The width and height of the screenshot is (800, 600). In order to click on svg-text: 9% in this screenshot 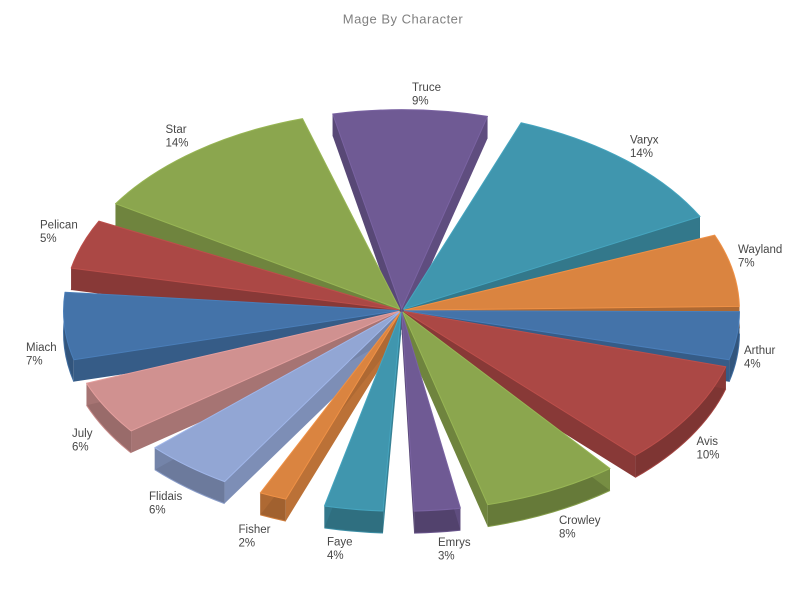, I will do `click(420, 102)`.